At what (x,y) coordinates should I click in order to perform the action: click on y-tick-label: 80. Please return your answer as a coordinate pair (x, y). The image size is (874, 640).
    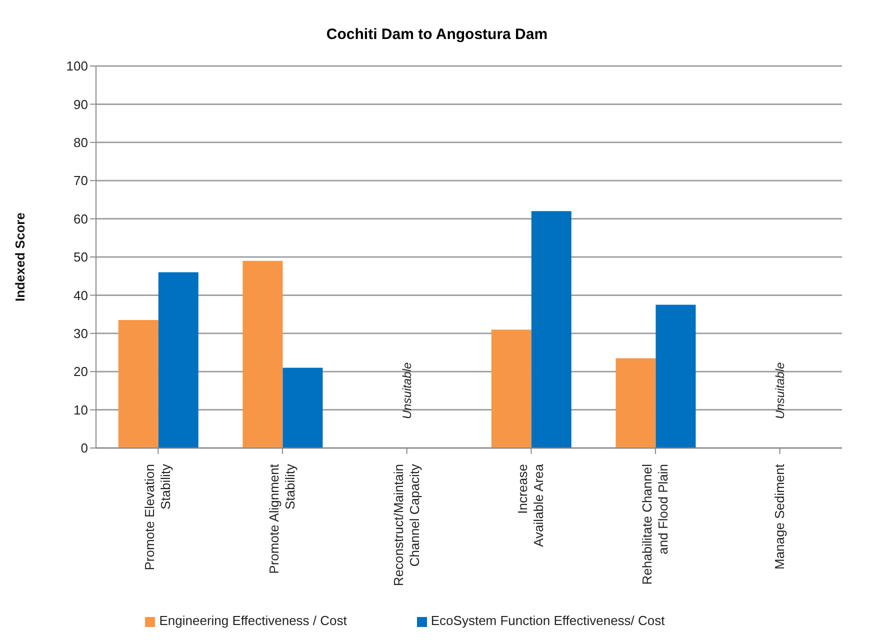
    Looking at the image, I should click on (81, 142).